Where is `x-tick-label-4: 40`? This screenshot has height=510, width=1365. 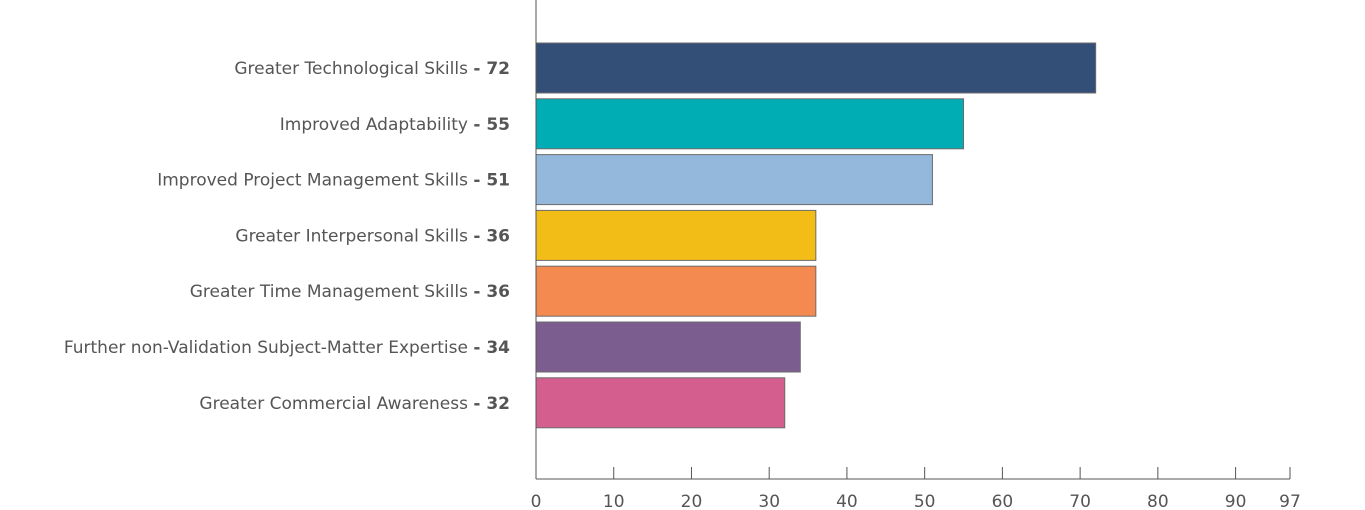 x-tick-label-4: 40 is located at coordinates (847, 501).